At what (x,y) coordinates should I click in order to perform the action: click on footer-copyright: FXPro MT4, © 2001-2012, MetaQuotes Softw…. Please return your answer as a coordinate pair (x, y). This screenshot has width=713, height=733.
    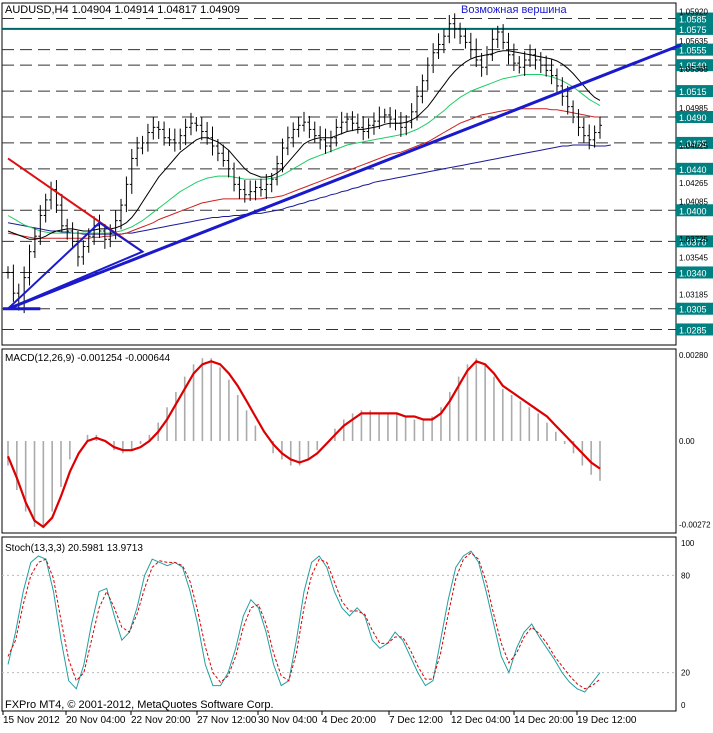
    Looking at the image, I should click on (139, 705).